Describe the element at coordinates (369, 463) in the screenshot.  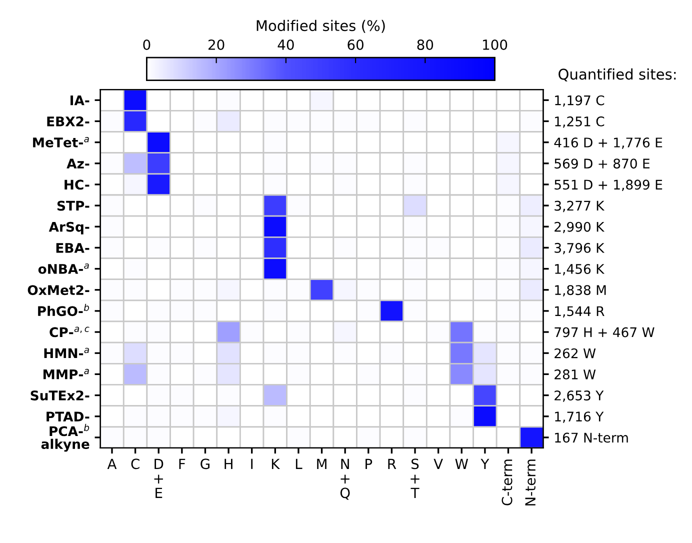
I see `x-tick-label: P` at that location.